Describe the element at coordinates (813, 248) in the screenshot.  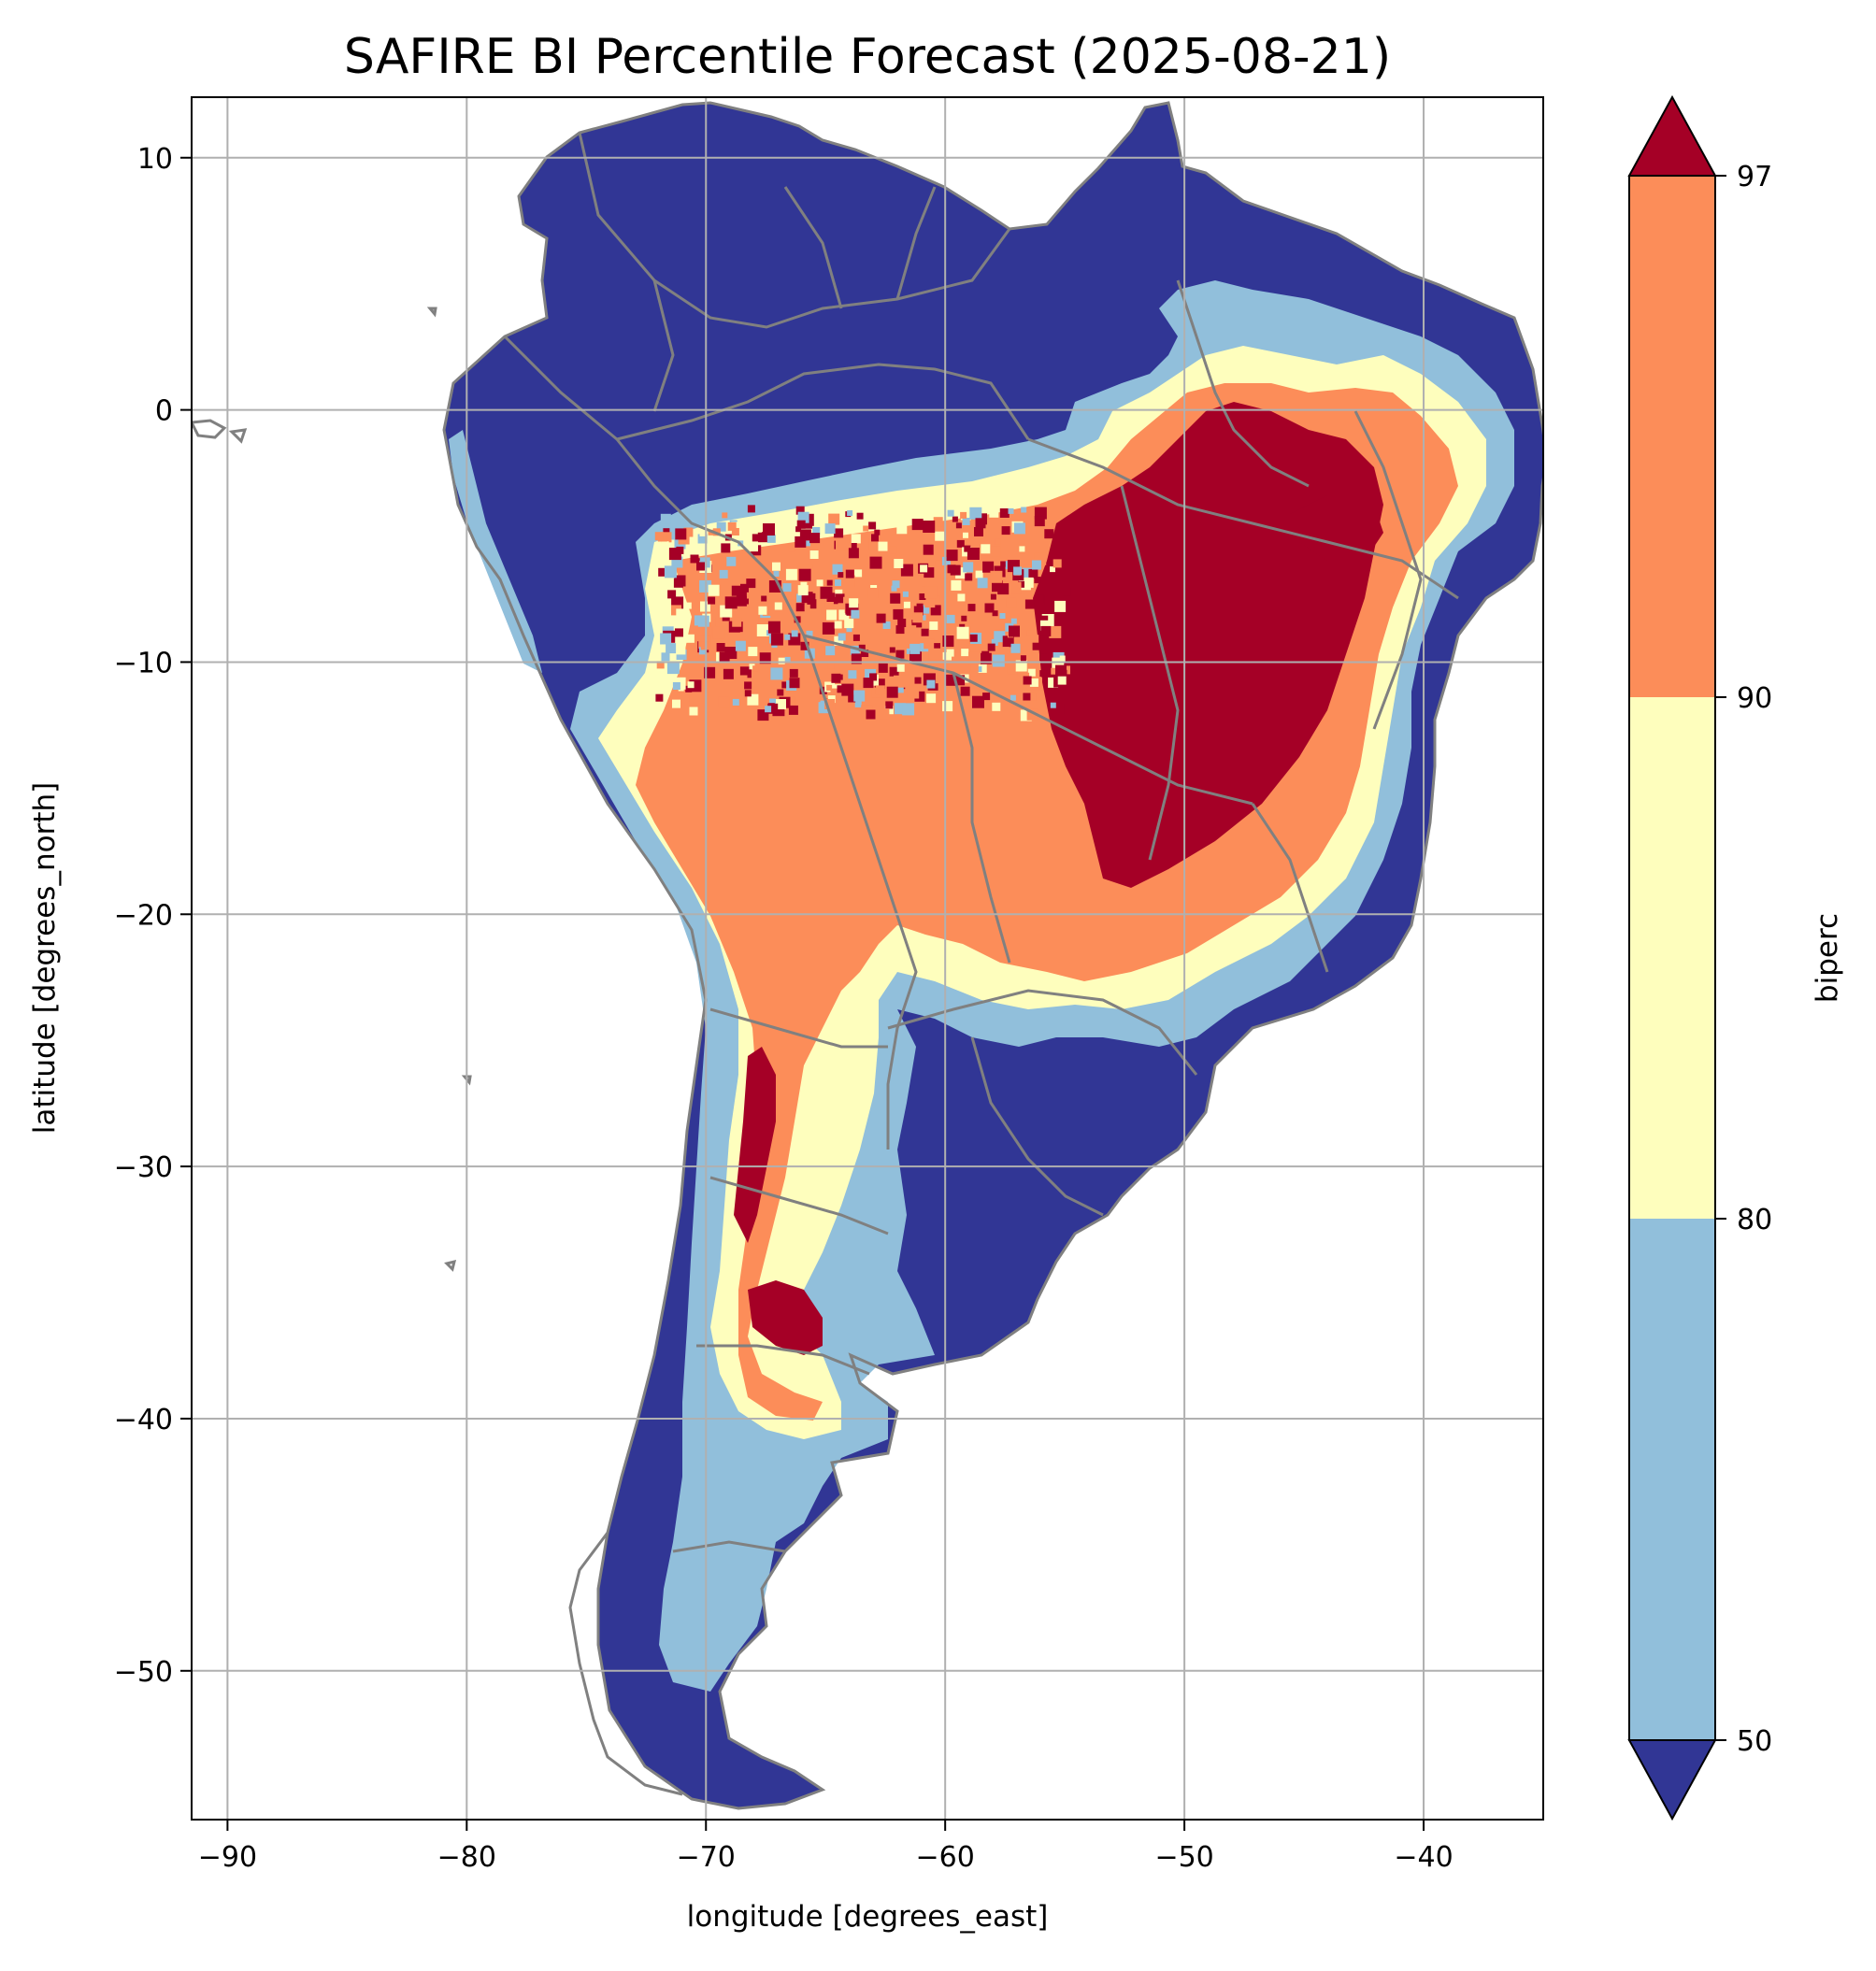
I see `border-inner-s` at that location.